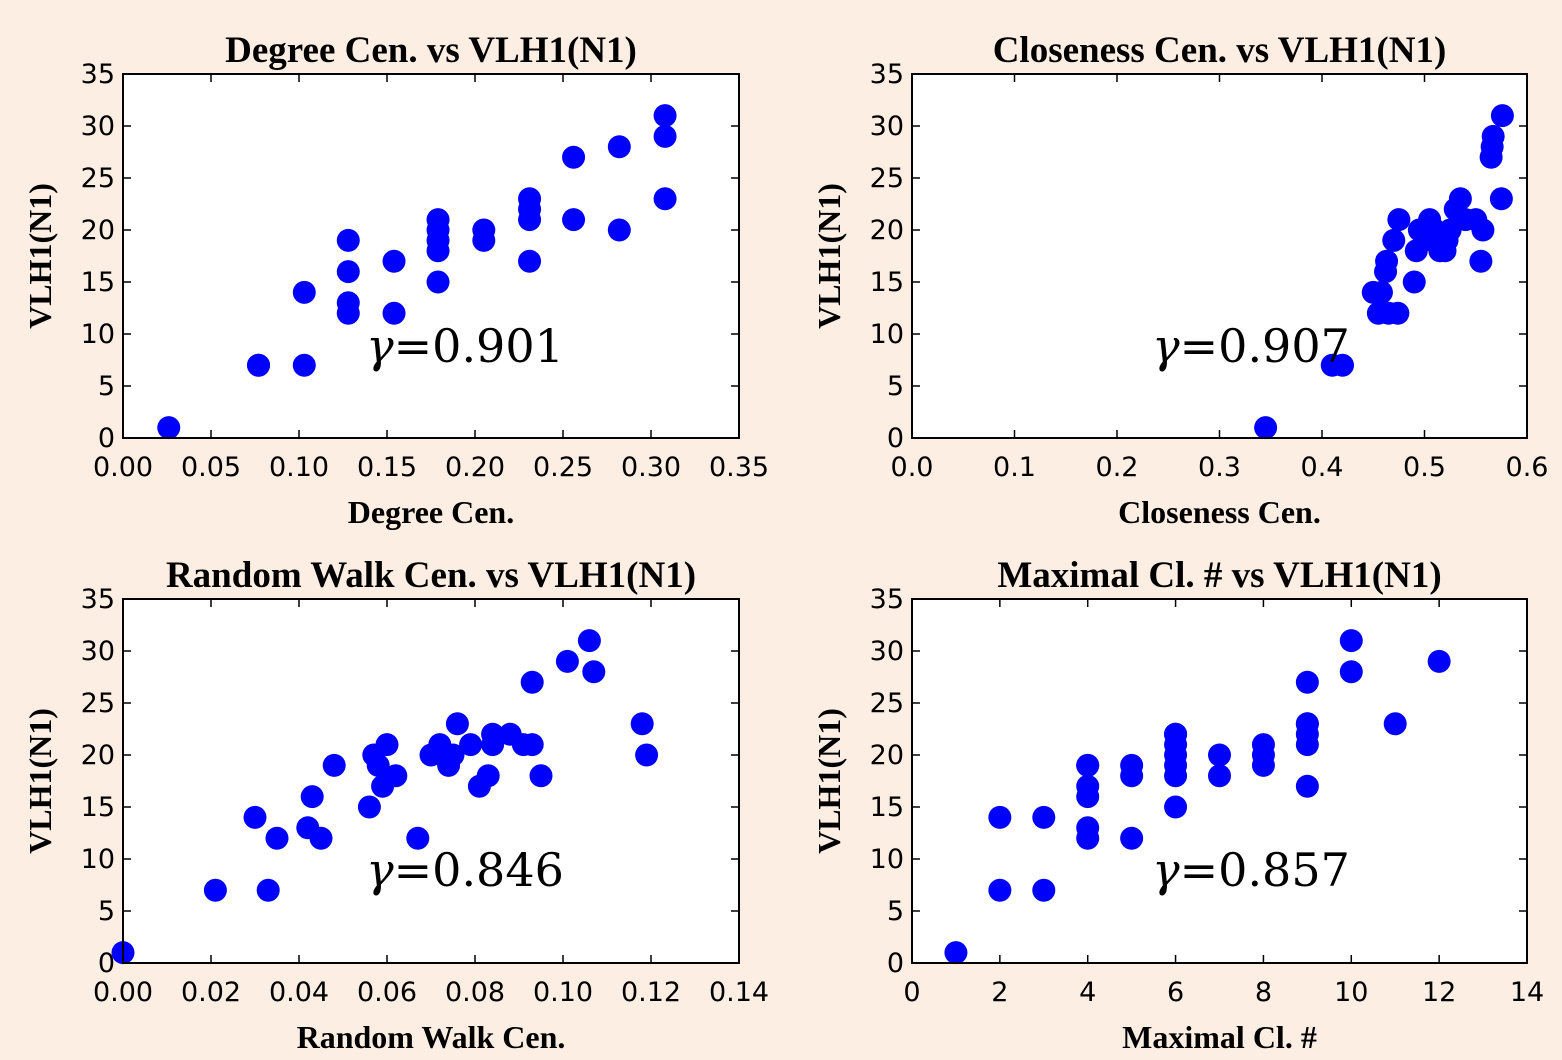 Image resolution: width=1562 pixels, height=1060 pixels. I want to click on x-tick-label: 0.35, so click(739, 467).